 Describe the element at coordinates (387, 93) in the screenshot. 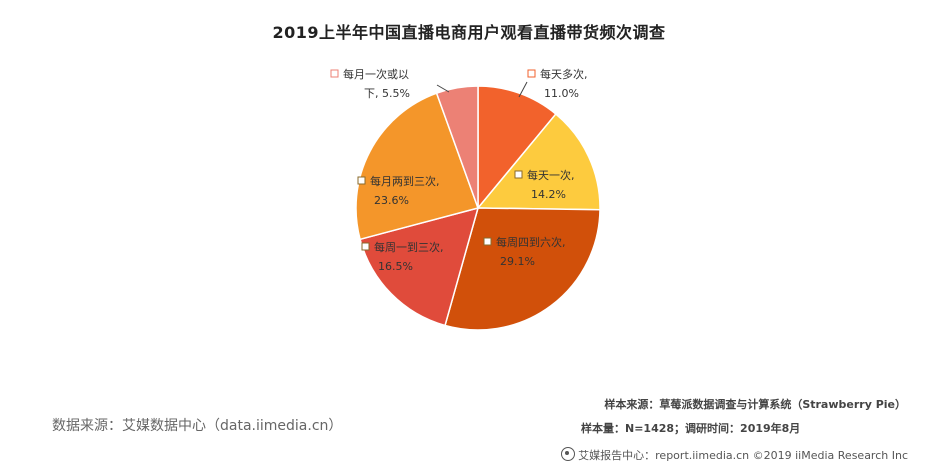

I see `slice-value-label: 下, 5.5%` at that location.